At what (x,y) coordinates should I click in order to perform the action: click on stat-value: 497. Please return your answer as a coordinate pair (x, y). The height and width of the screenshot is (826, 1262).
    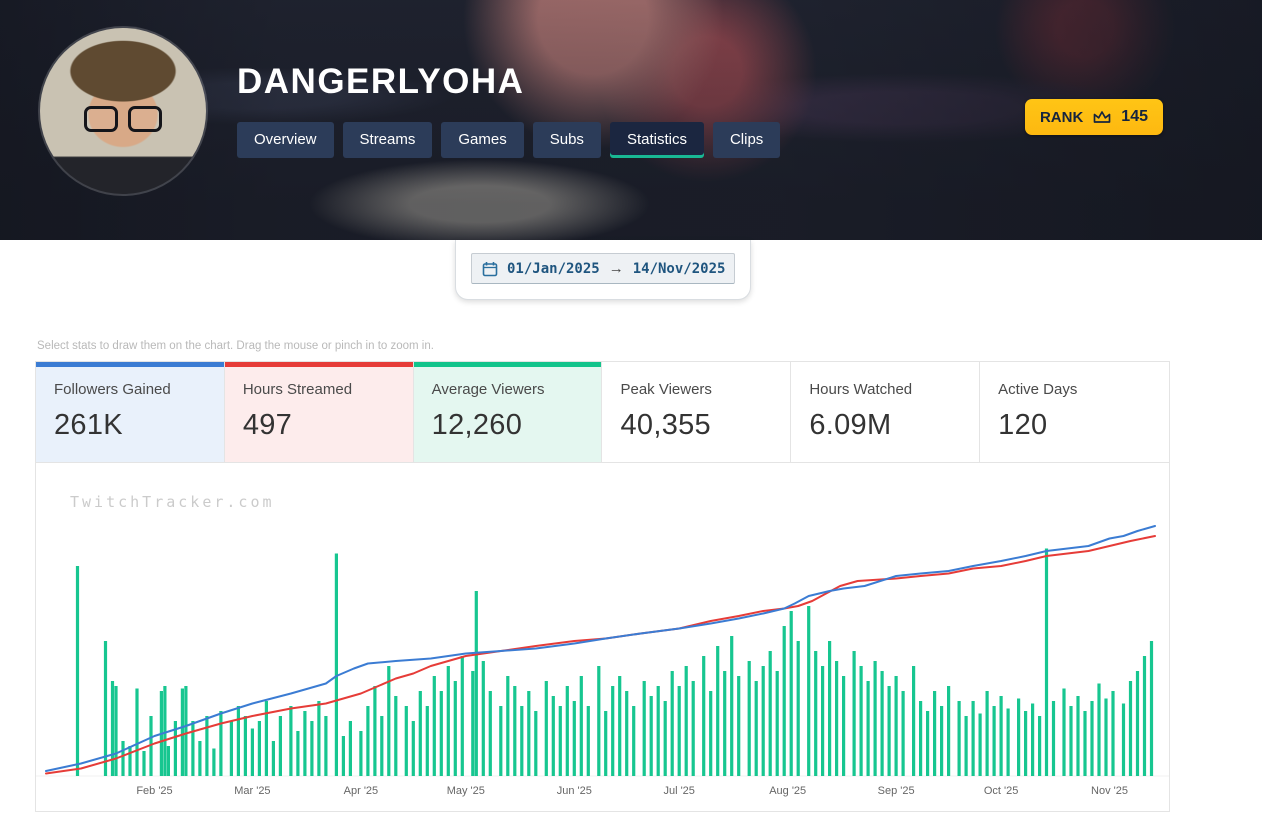
    Looking at the image, I should click on (267, 425).